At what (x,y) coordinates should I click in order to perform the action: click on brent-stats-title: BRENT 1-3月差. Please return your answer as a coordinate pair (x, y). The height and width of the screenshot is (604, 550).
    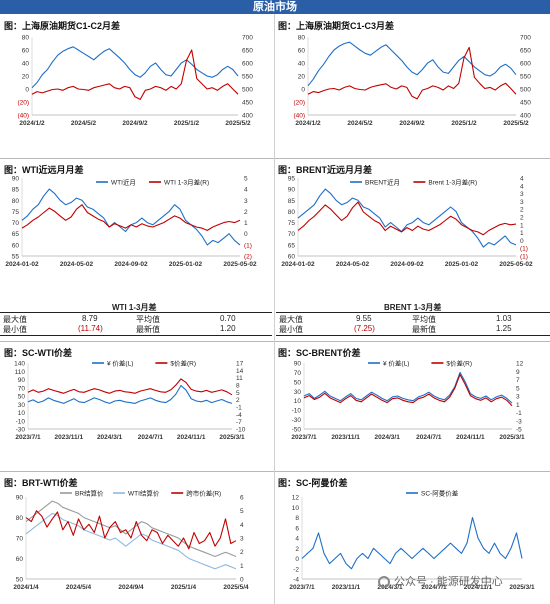
    Looking at the image, I should click on (413, 307).